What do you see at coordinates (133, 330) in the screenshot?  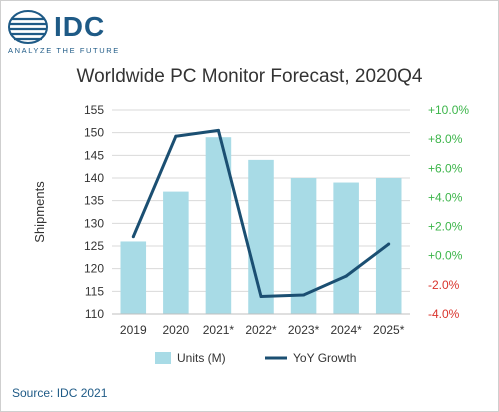 I see `x-tick-label: 2019` at bounding box center [133, 330].